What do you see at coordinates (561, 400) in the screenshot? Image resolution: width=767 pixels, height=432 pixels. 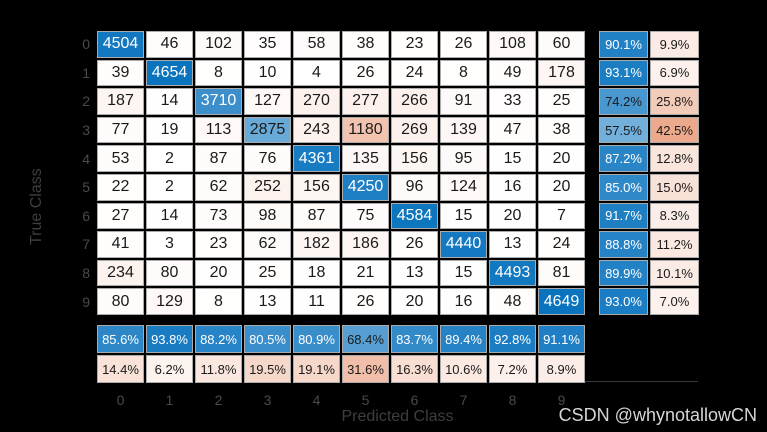 I see `col-tick-label: 9` at bounding box center [561, 400].